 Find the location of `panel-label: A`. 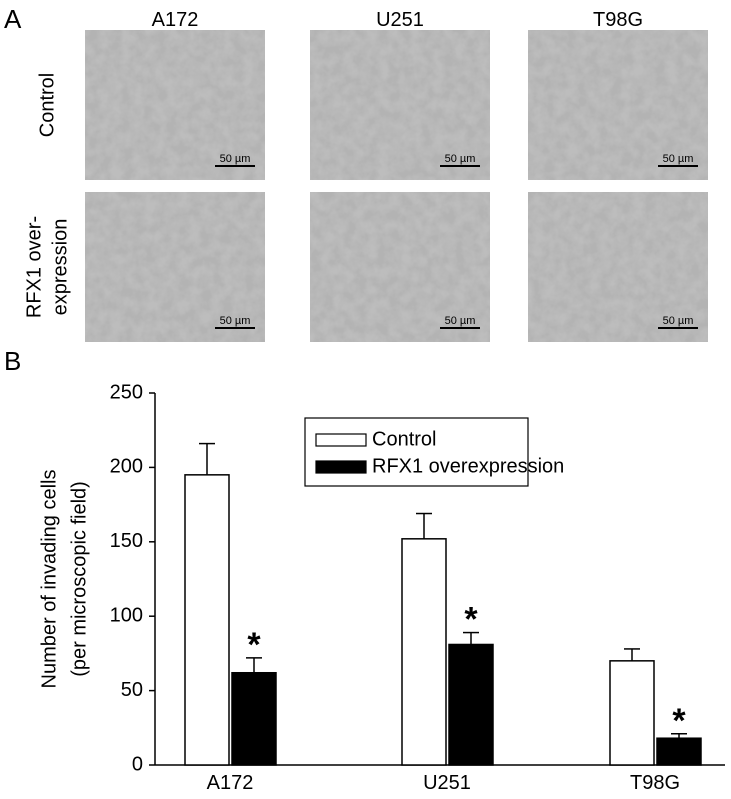

panel-label: A is located at coordinates (13, 19).